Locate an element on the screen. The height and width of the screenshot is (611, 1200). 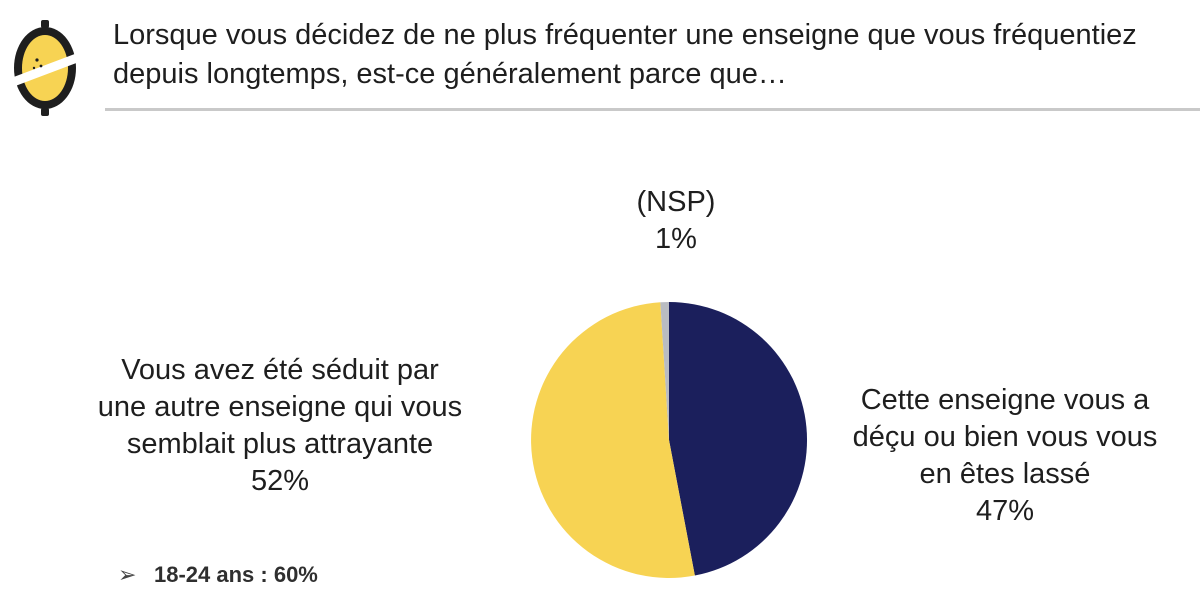
age-group-note: ➢ 18-24 ans : 60% is located at coordinates (218, 575).